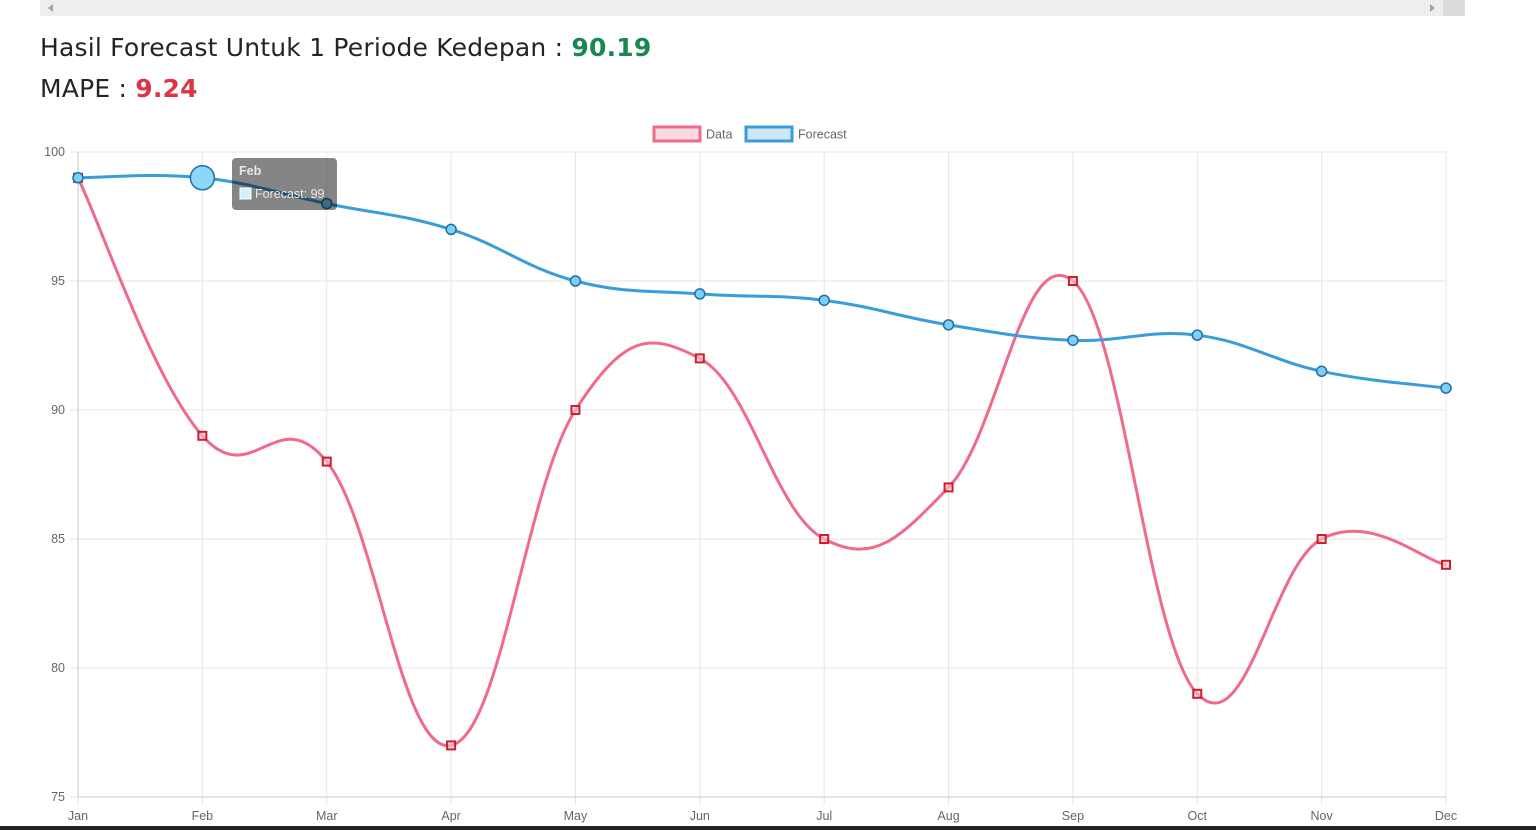  What do you see at coordinates (1073, 816) in the screenshot?
I see `x-tick-label: Sep` at bounding box center [1073, 816].